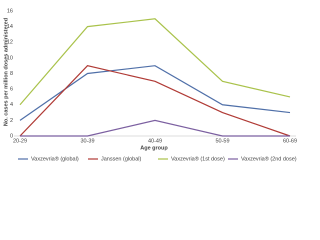 This screenshot has width=320, height=240. Describe the element at coordinates (121, 159) in the screenshot. I see `legend-label: Janssen (global)` at that location.